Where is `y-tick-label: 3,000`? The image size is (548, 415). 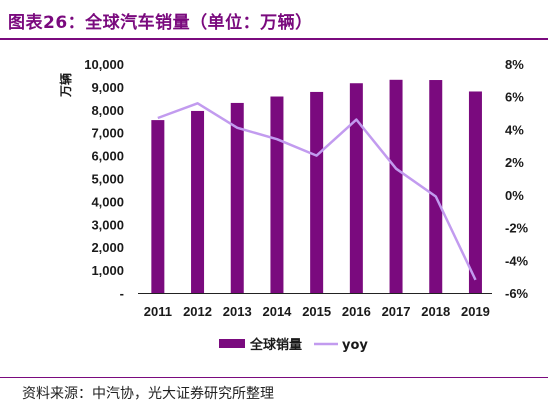
y-tick-label: 3,000 is located at coordinates (107, 224).